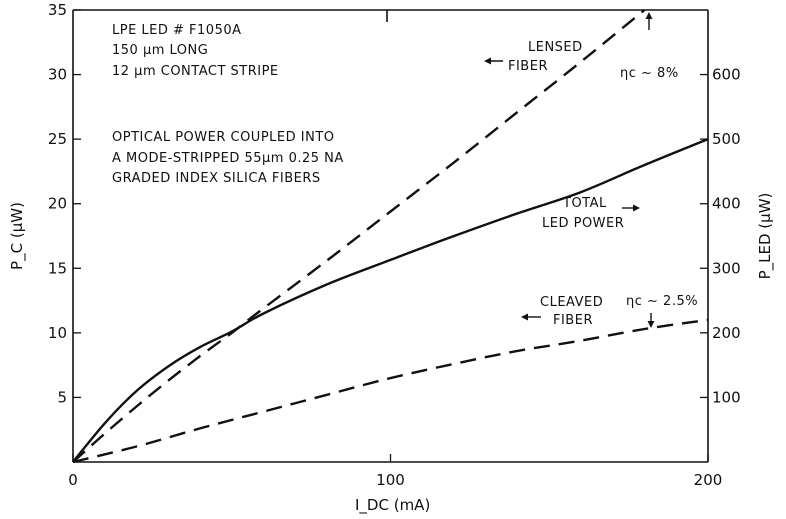 The image size is (786, 519). What do you see at coordinates (223, 137) in the screenshot?
I see `coupling-line-1: OPTICAL POWER COUPLED INTO` at bounding box center [223, 137].